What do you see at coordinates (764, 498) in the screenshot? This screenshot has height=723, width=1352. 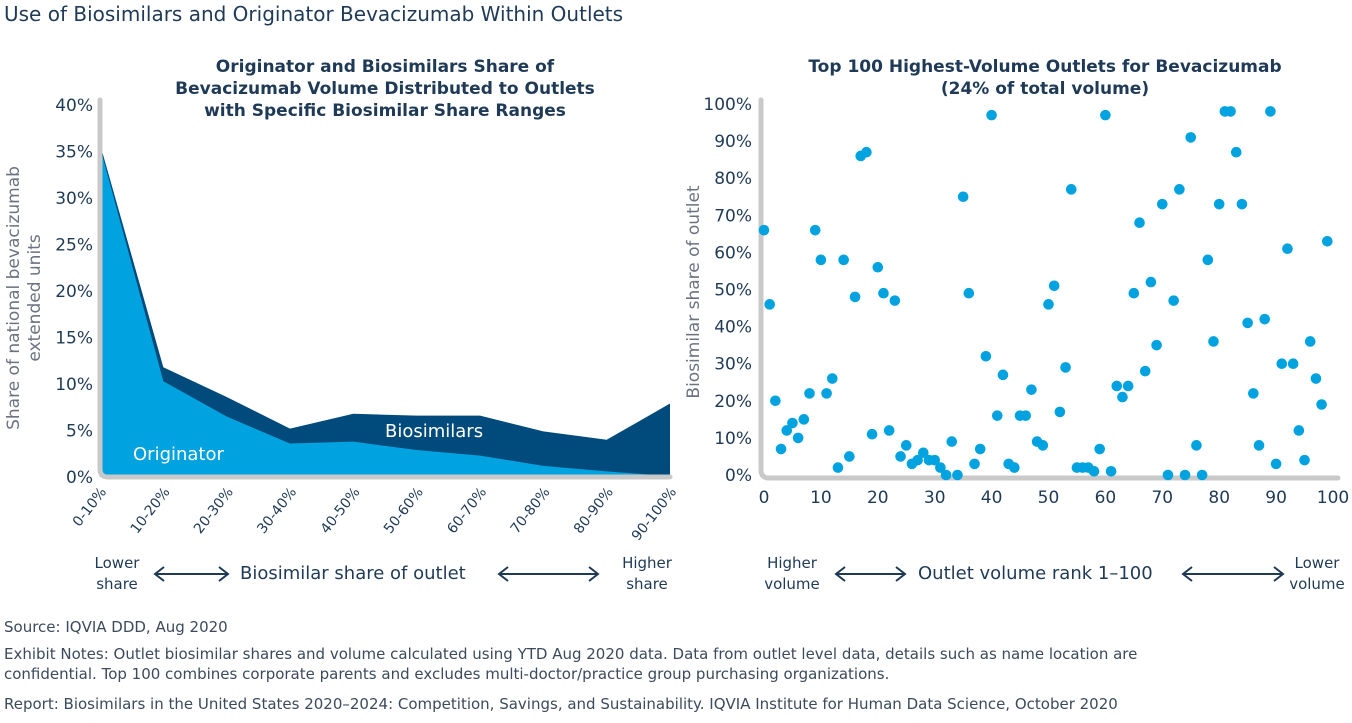 I see `right-xtick-label: 0` at bounding box center [764, 498].